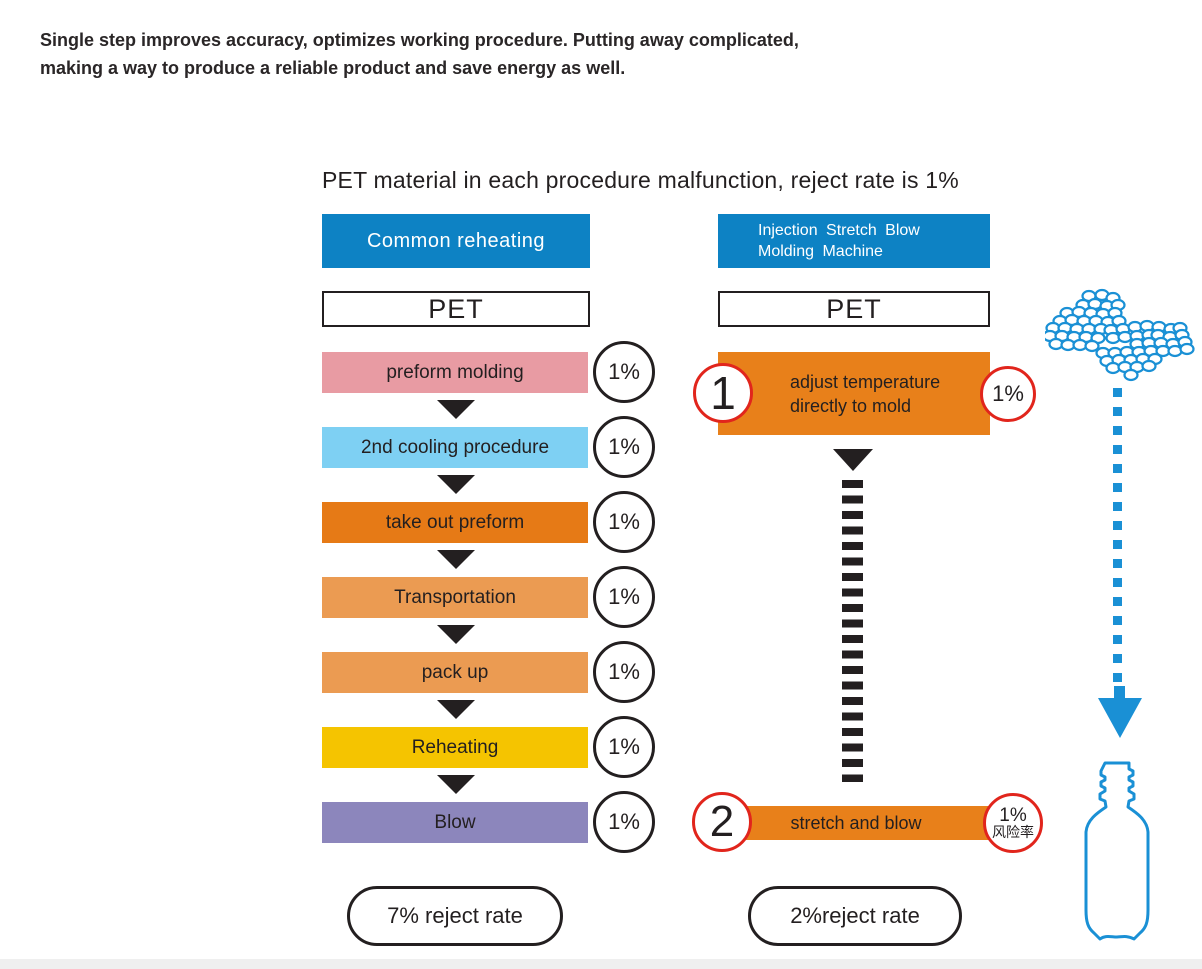 The width and height of the screenshot is (1202, 969). I want to click on left-step-box-5: pack up, so click(455, 672).